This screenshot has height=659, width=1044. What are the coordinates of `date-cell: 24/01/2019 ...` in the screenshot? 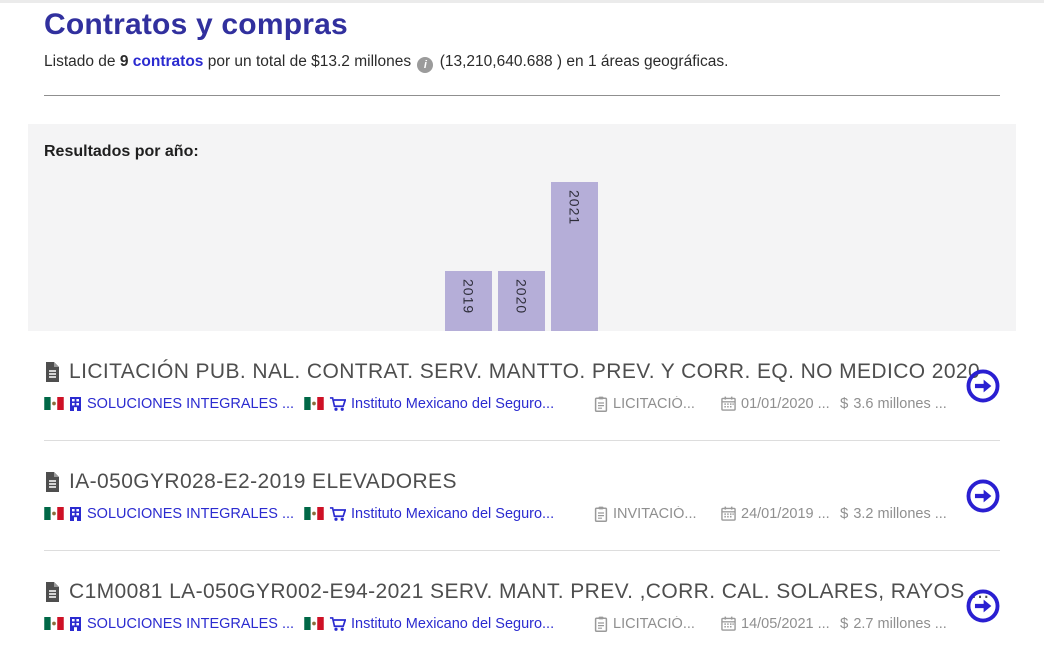 It's located at (780, 514).